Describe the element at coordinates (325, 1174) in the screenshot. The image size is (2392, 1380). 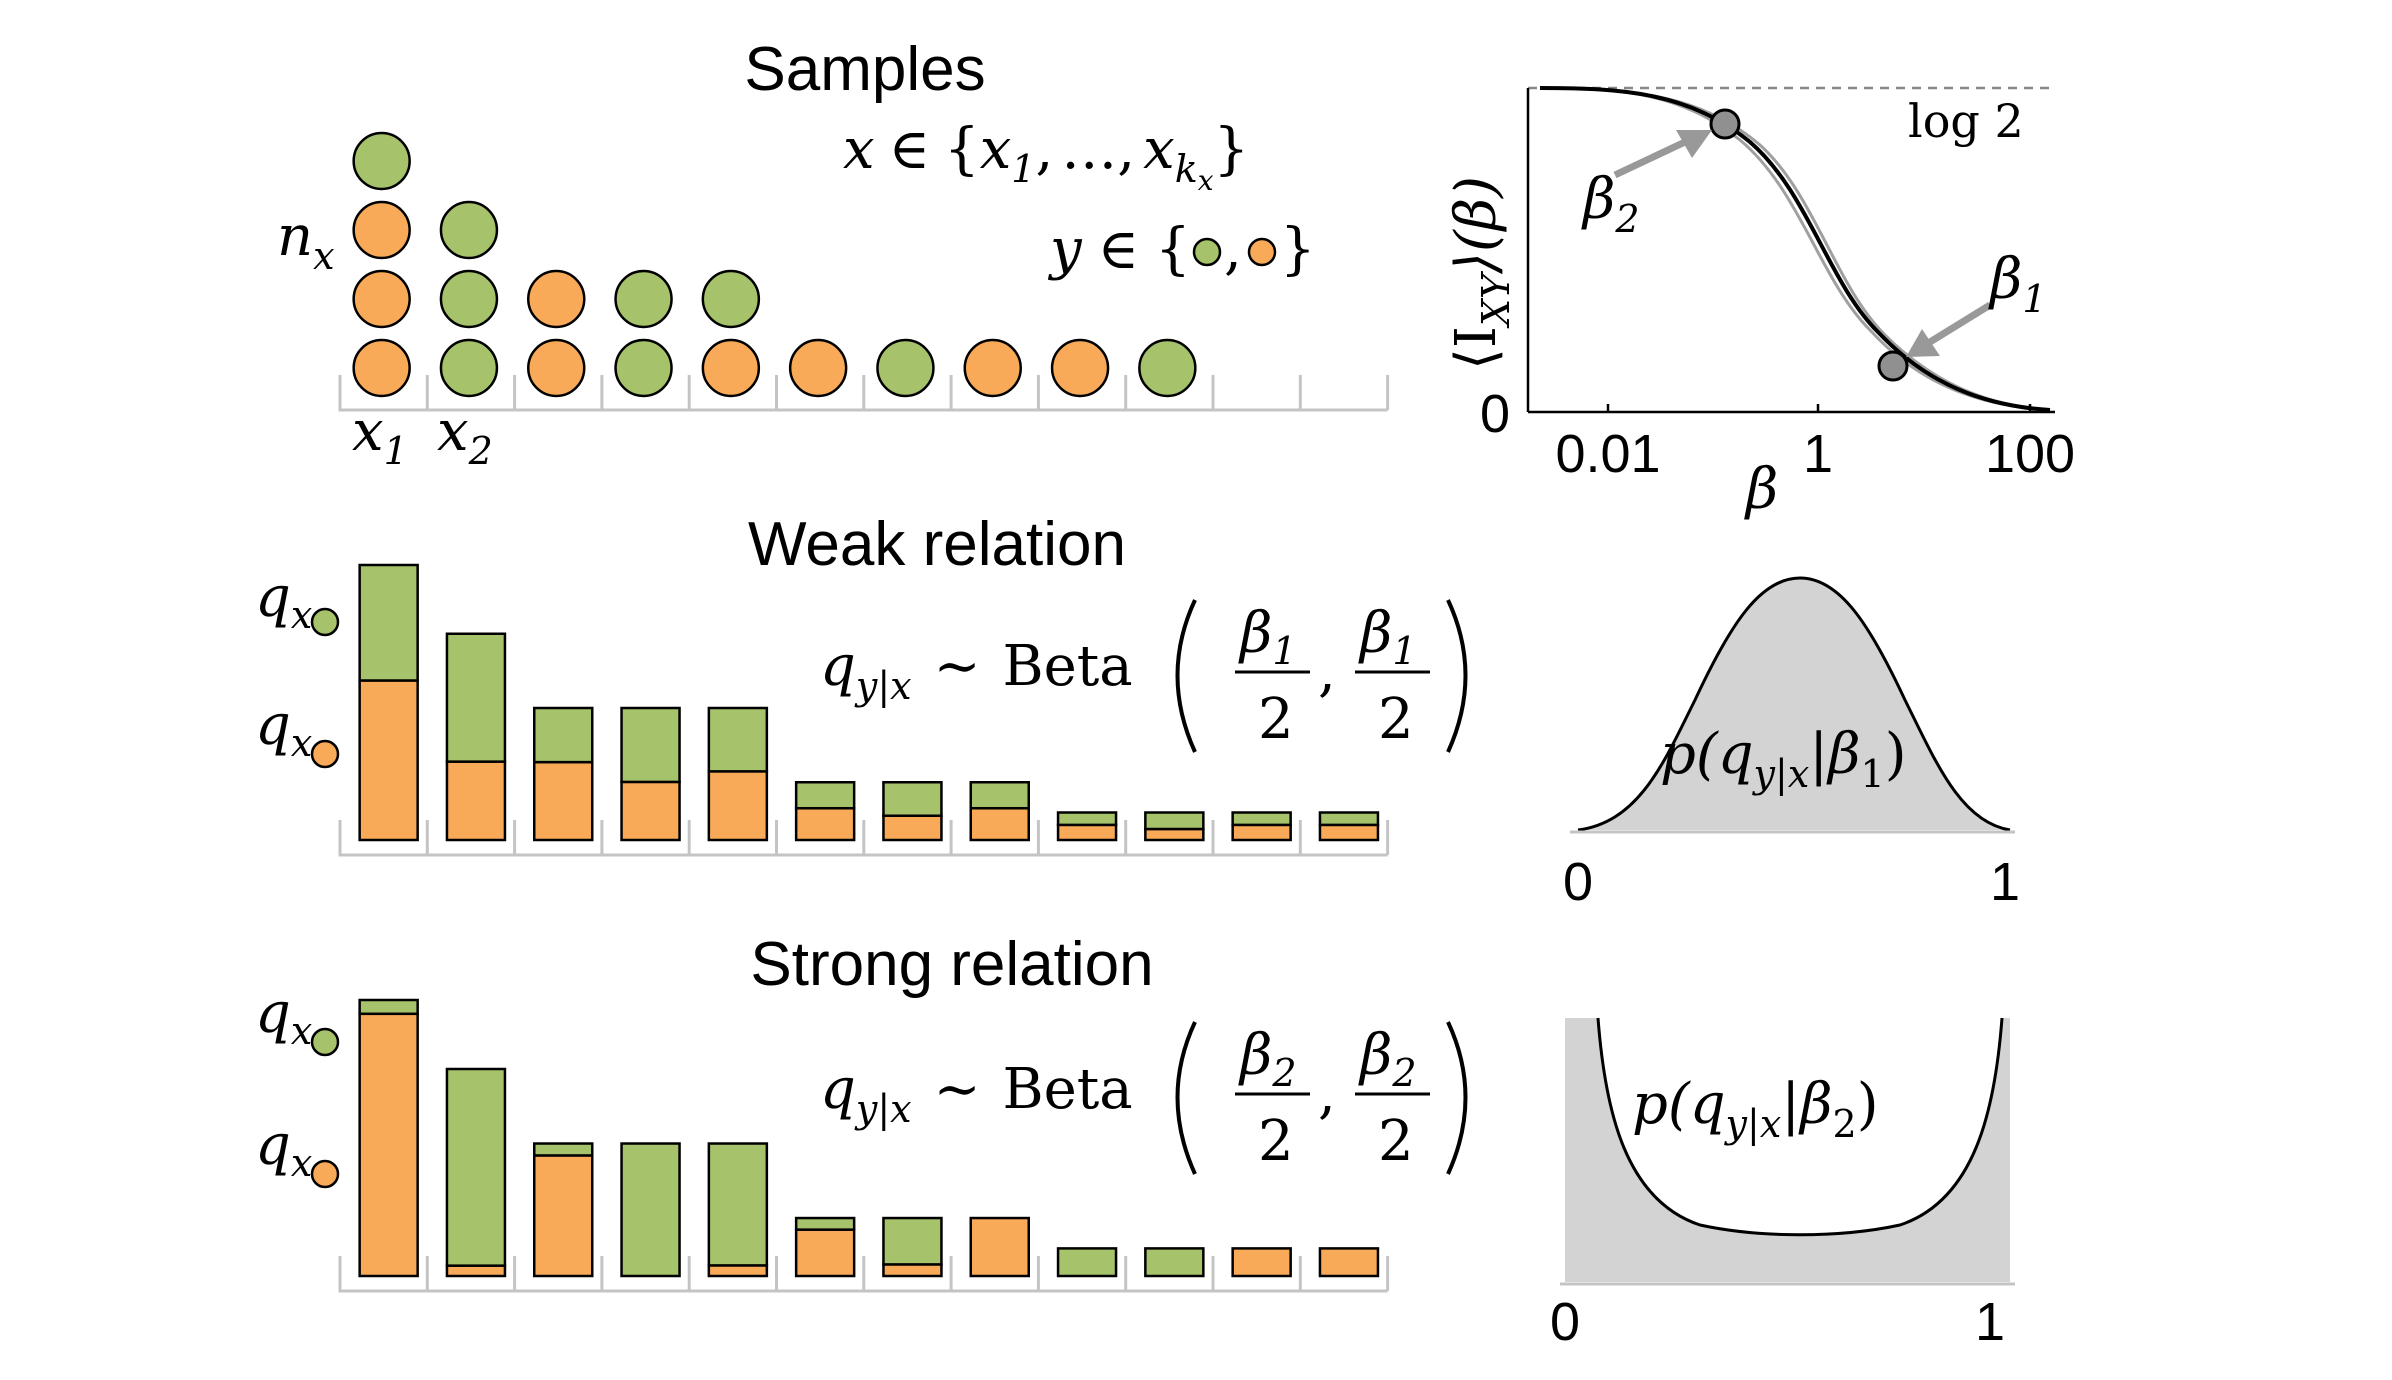
I see `strong-q-orange-symbol` at that location.